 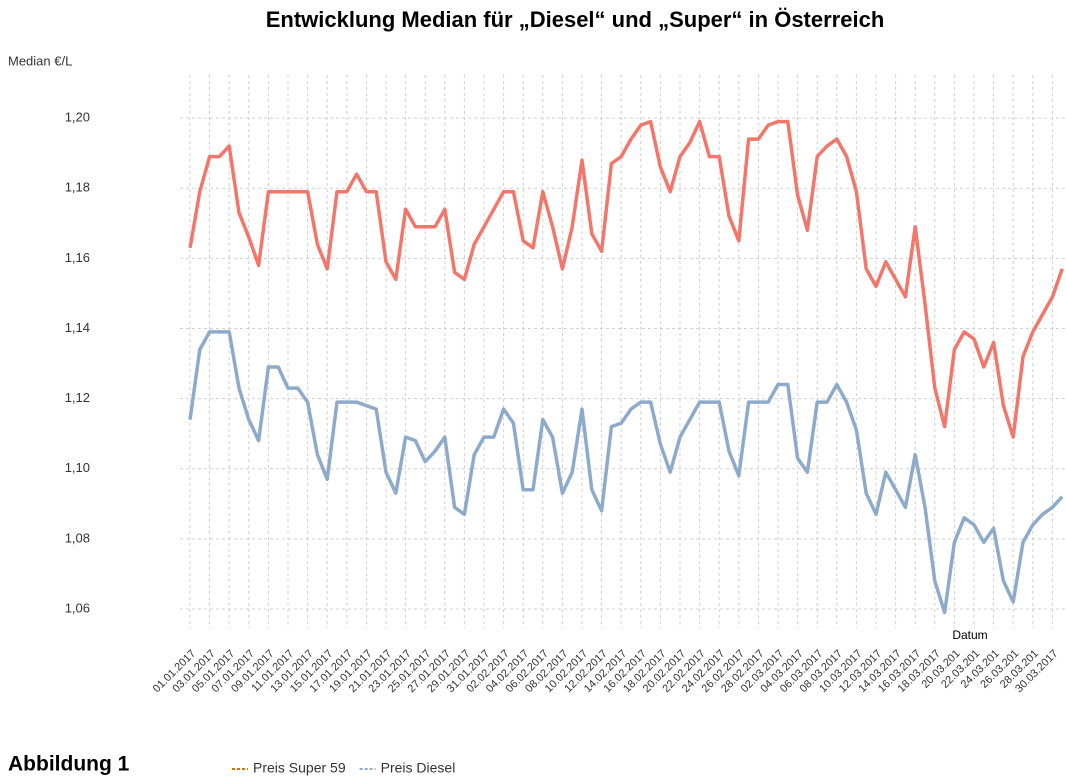 What do you see at coordinates (77, 117) in the screenshot?
I see `y-tick-label: 1,20` at bounding box center [77, 117].